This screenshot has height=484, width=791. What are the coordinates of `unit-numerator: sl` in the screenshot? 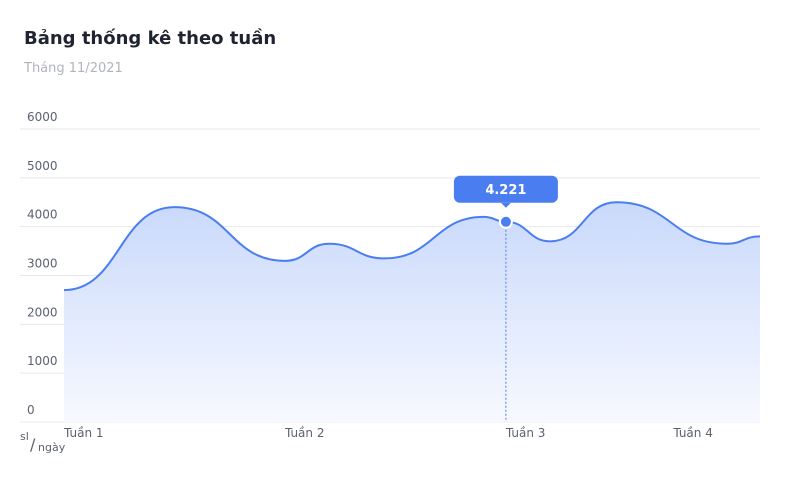 It's located at (24, 436).